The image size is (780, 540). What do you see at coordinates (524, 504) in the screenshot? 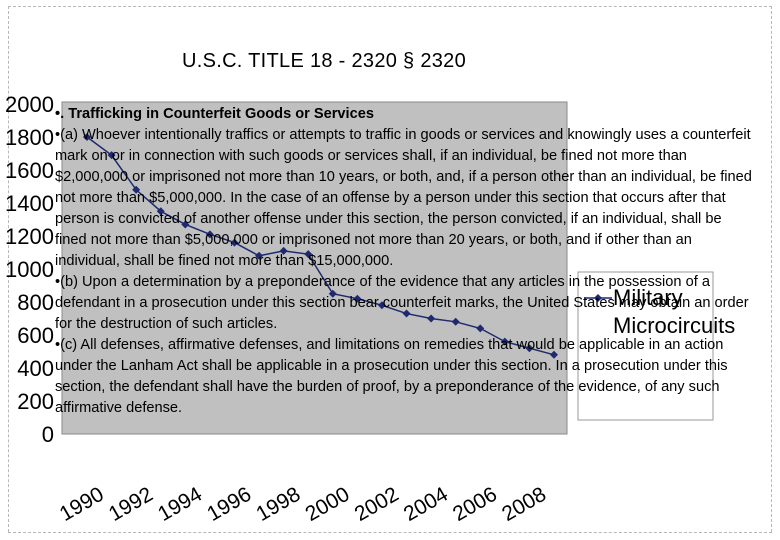
I see `x-tick-label: 2008` at bounding box center [524, 504].